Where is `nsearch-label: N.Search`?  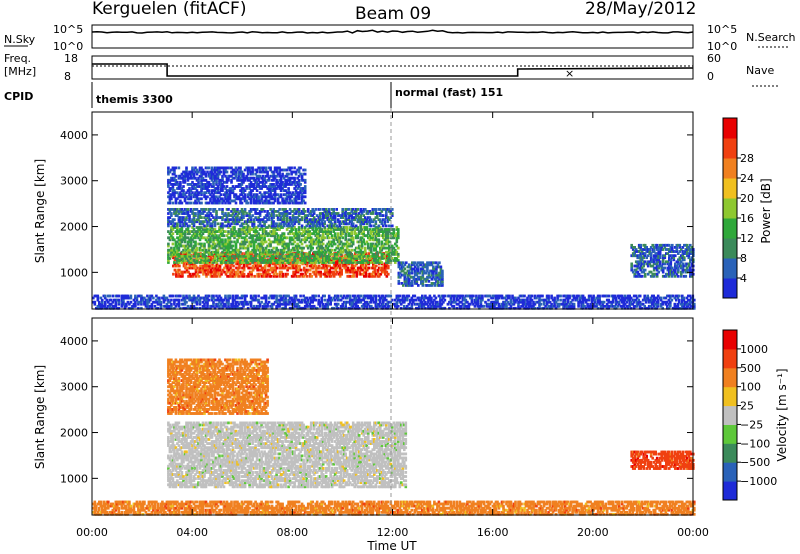 nsearch-label: N.Search is located at coordinates (771, 37).